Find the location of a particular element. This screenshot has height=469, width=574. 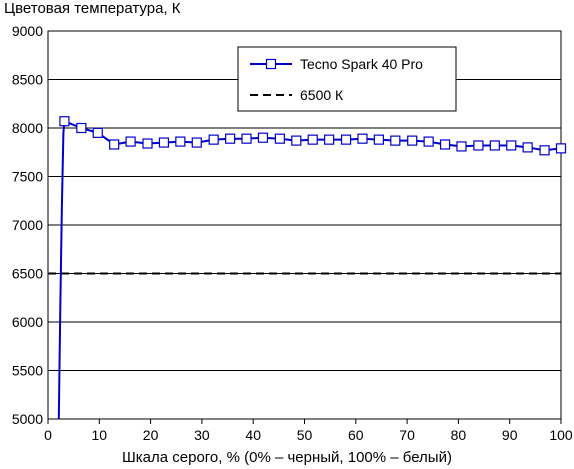

x-tick-label: 30 is located at coordinates (202, 435).